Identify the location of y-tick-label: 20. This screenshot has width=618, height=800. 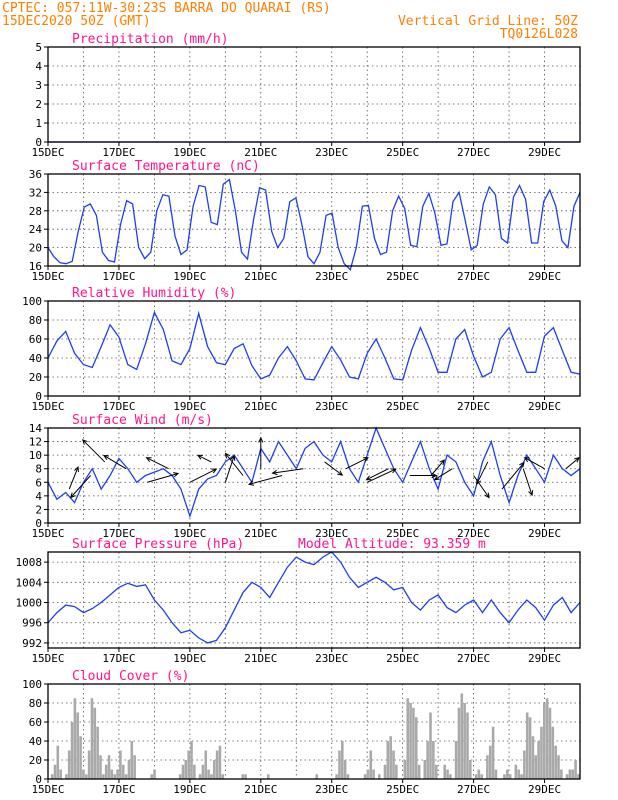
(35, 248).